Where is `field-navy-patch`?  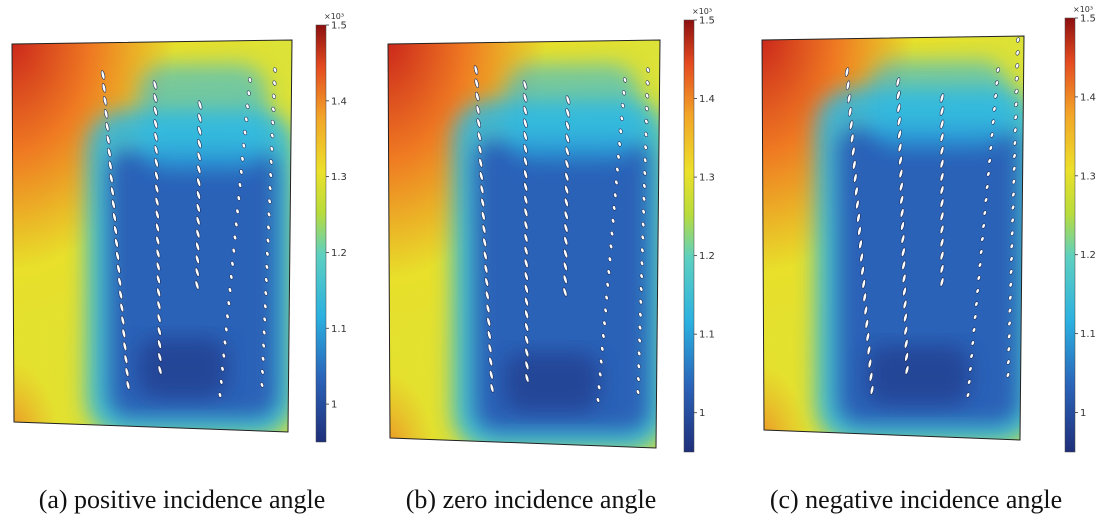
field-navy-patch is located at coordinates (183, 368).